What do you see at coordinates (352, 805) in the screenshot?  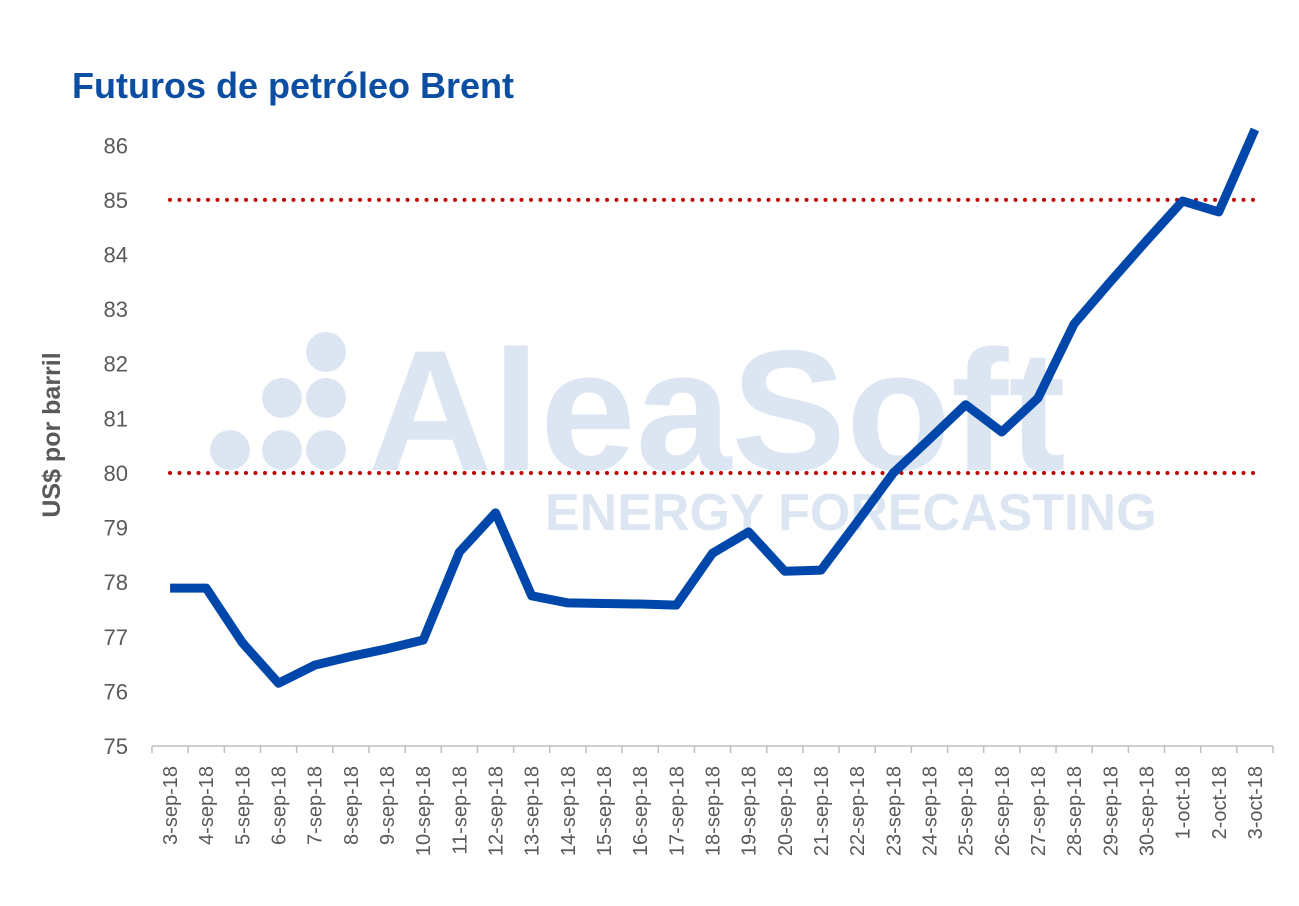 I see `x-tick-label: 8-sep-18` at bounding box center [352, 805].